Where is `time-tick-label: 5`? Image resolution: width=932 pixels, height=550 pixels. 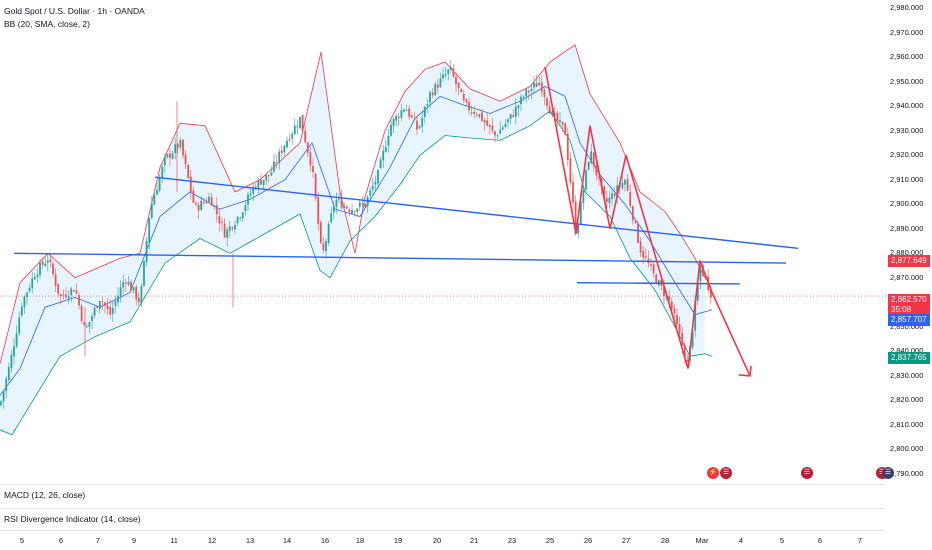
time-tick-label: 5 is located at coordinates (22, 540).